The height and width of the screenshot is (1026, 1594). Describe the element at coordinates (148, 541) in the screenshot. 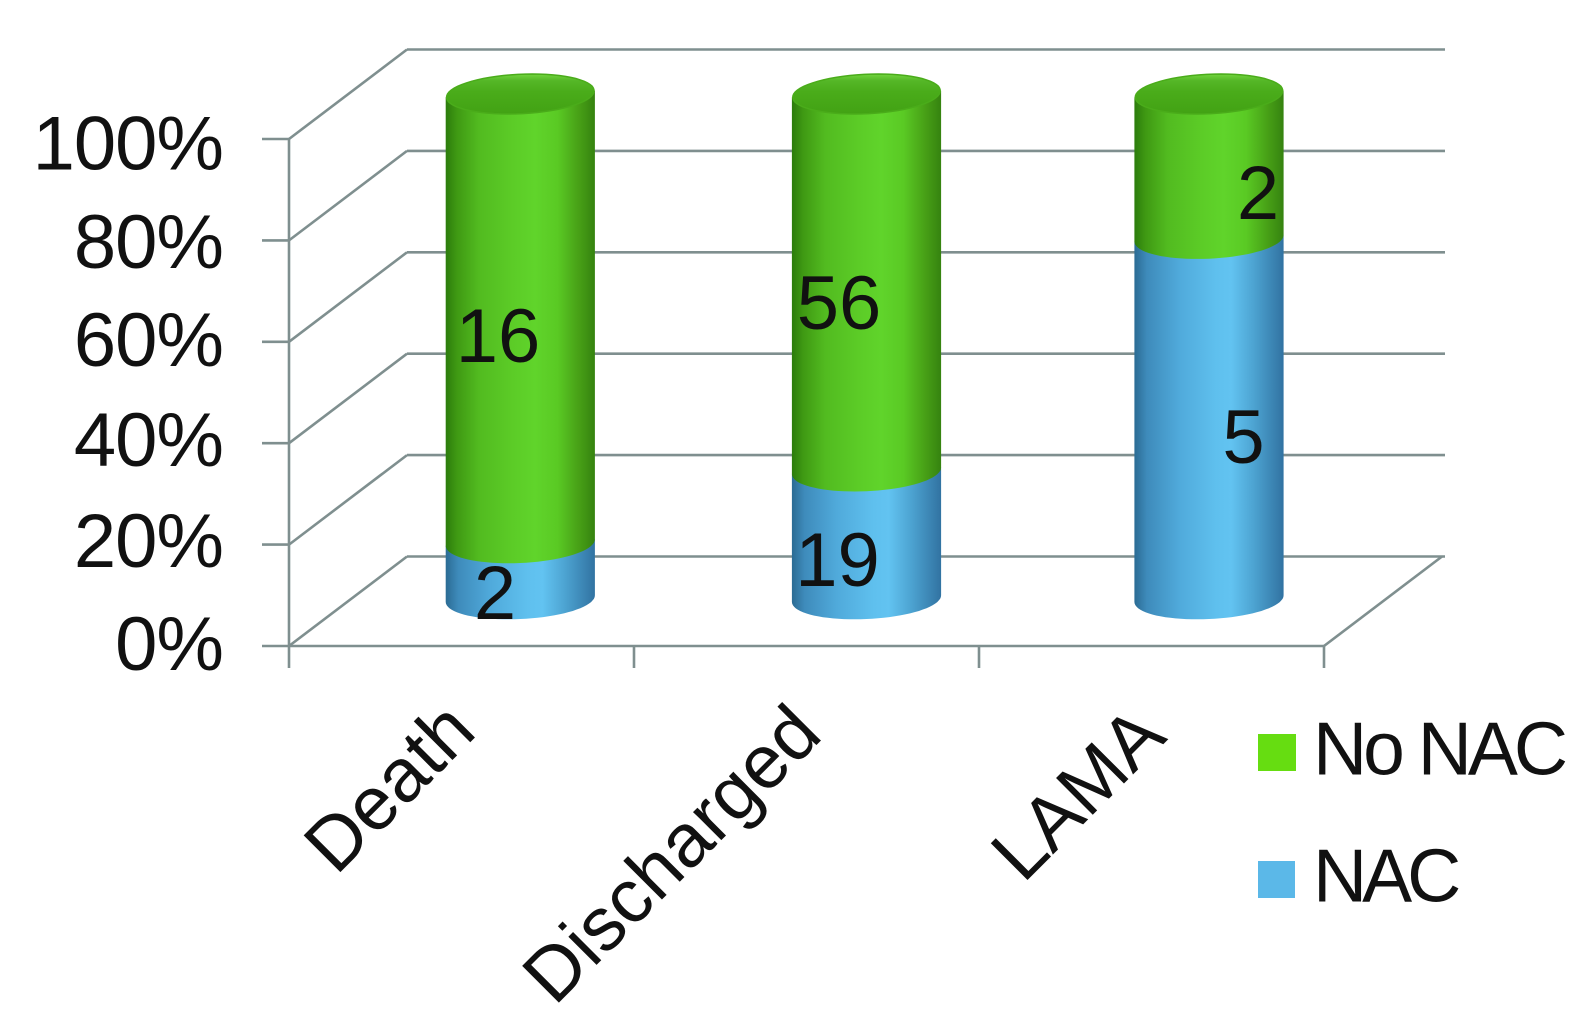

I see `svg-text: 20%` at that location.